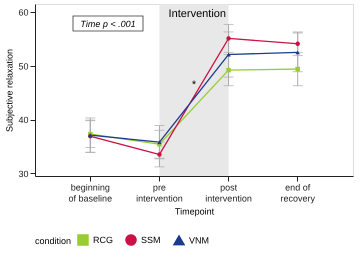  I want to click on legend-label: VNM, so click(199, 240).